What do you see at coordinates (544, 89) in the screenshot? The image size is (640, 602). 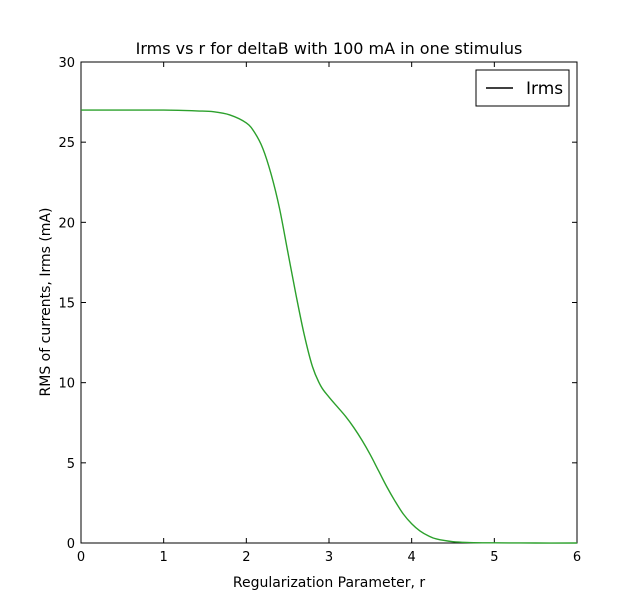 I see `legend-label-irms: Irms` at bounding box center [544, 89].